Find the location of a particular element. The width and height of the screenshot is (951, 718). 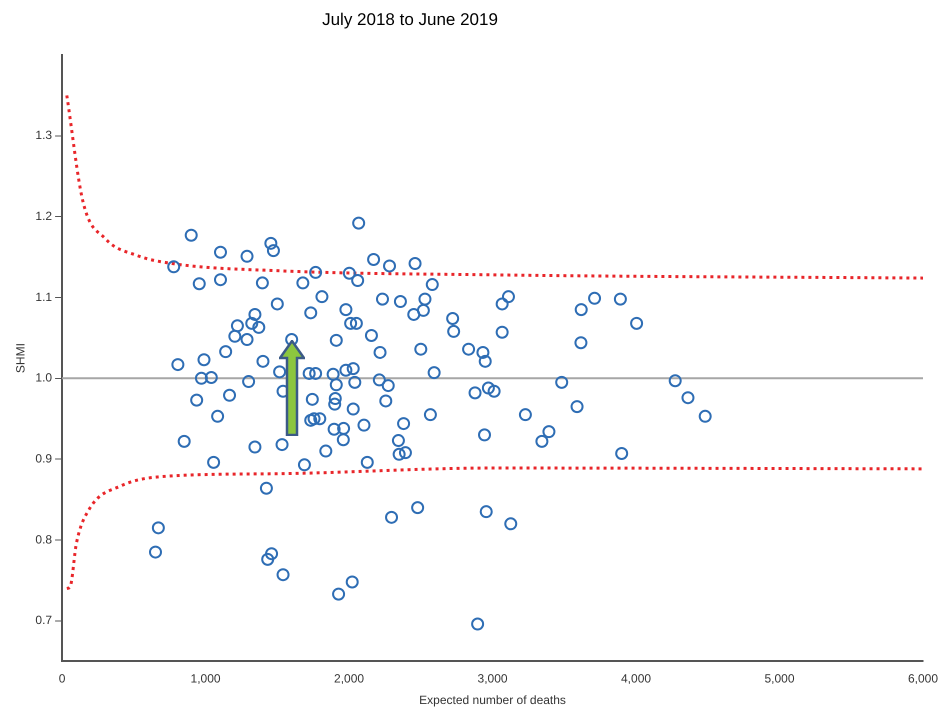

chart-title: July 2018 to June 2019 is located at coordinates (410, 20).